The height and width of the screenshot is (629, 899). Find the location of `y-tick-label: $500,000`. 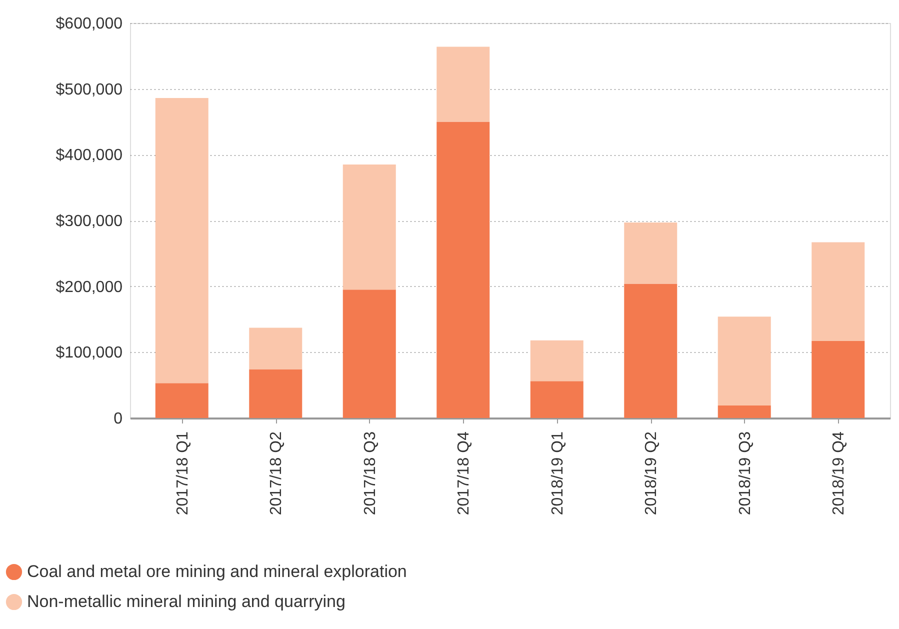

y-tick-label: $500,000 is located at coordinates (89, 89).